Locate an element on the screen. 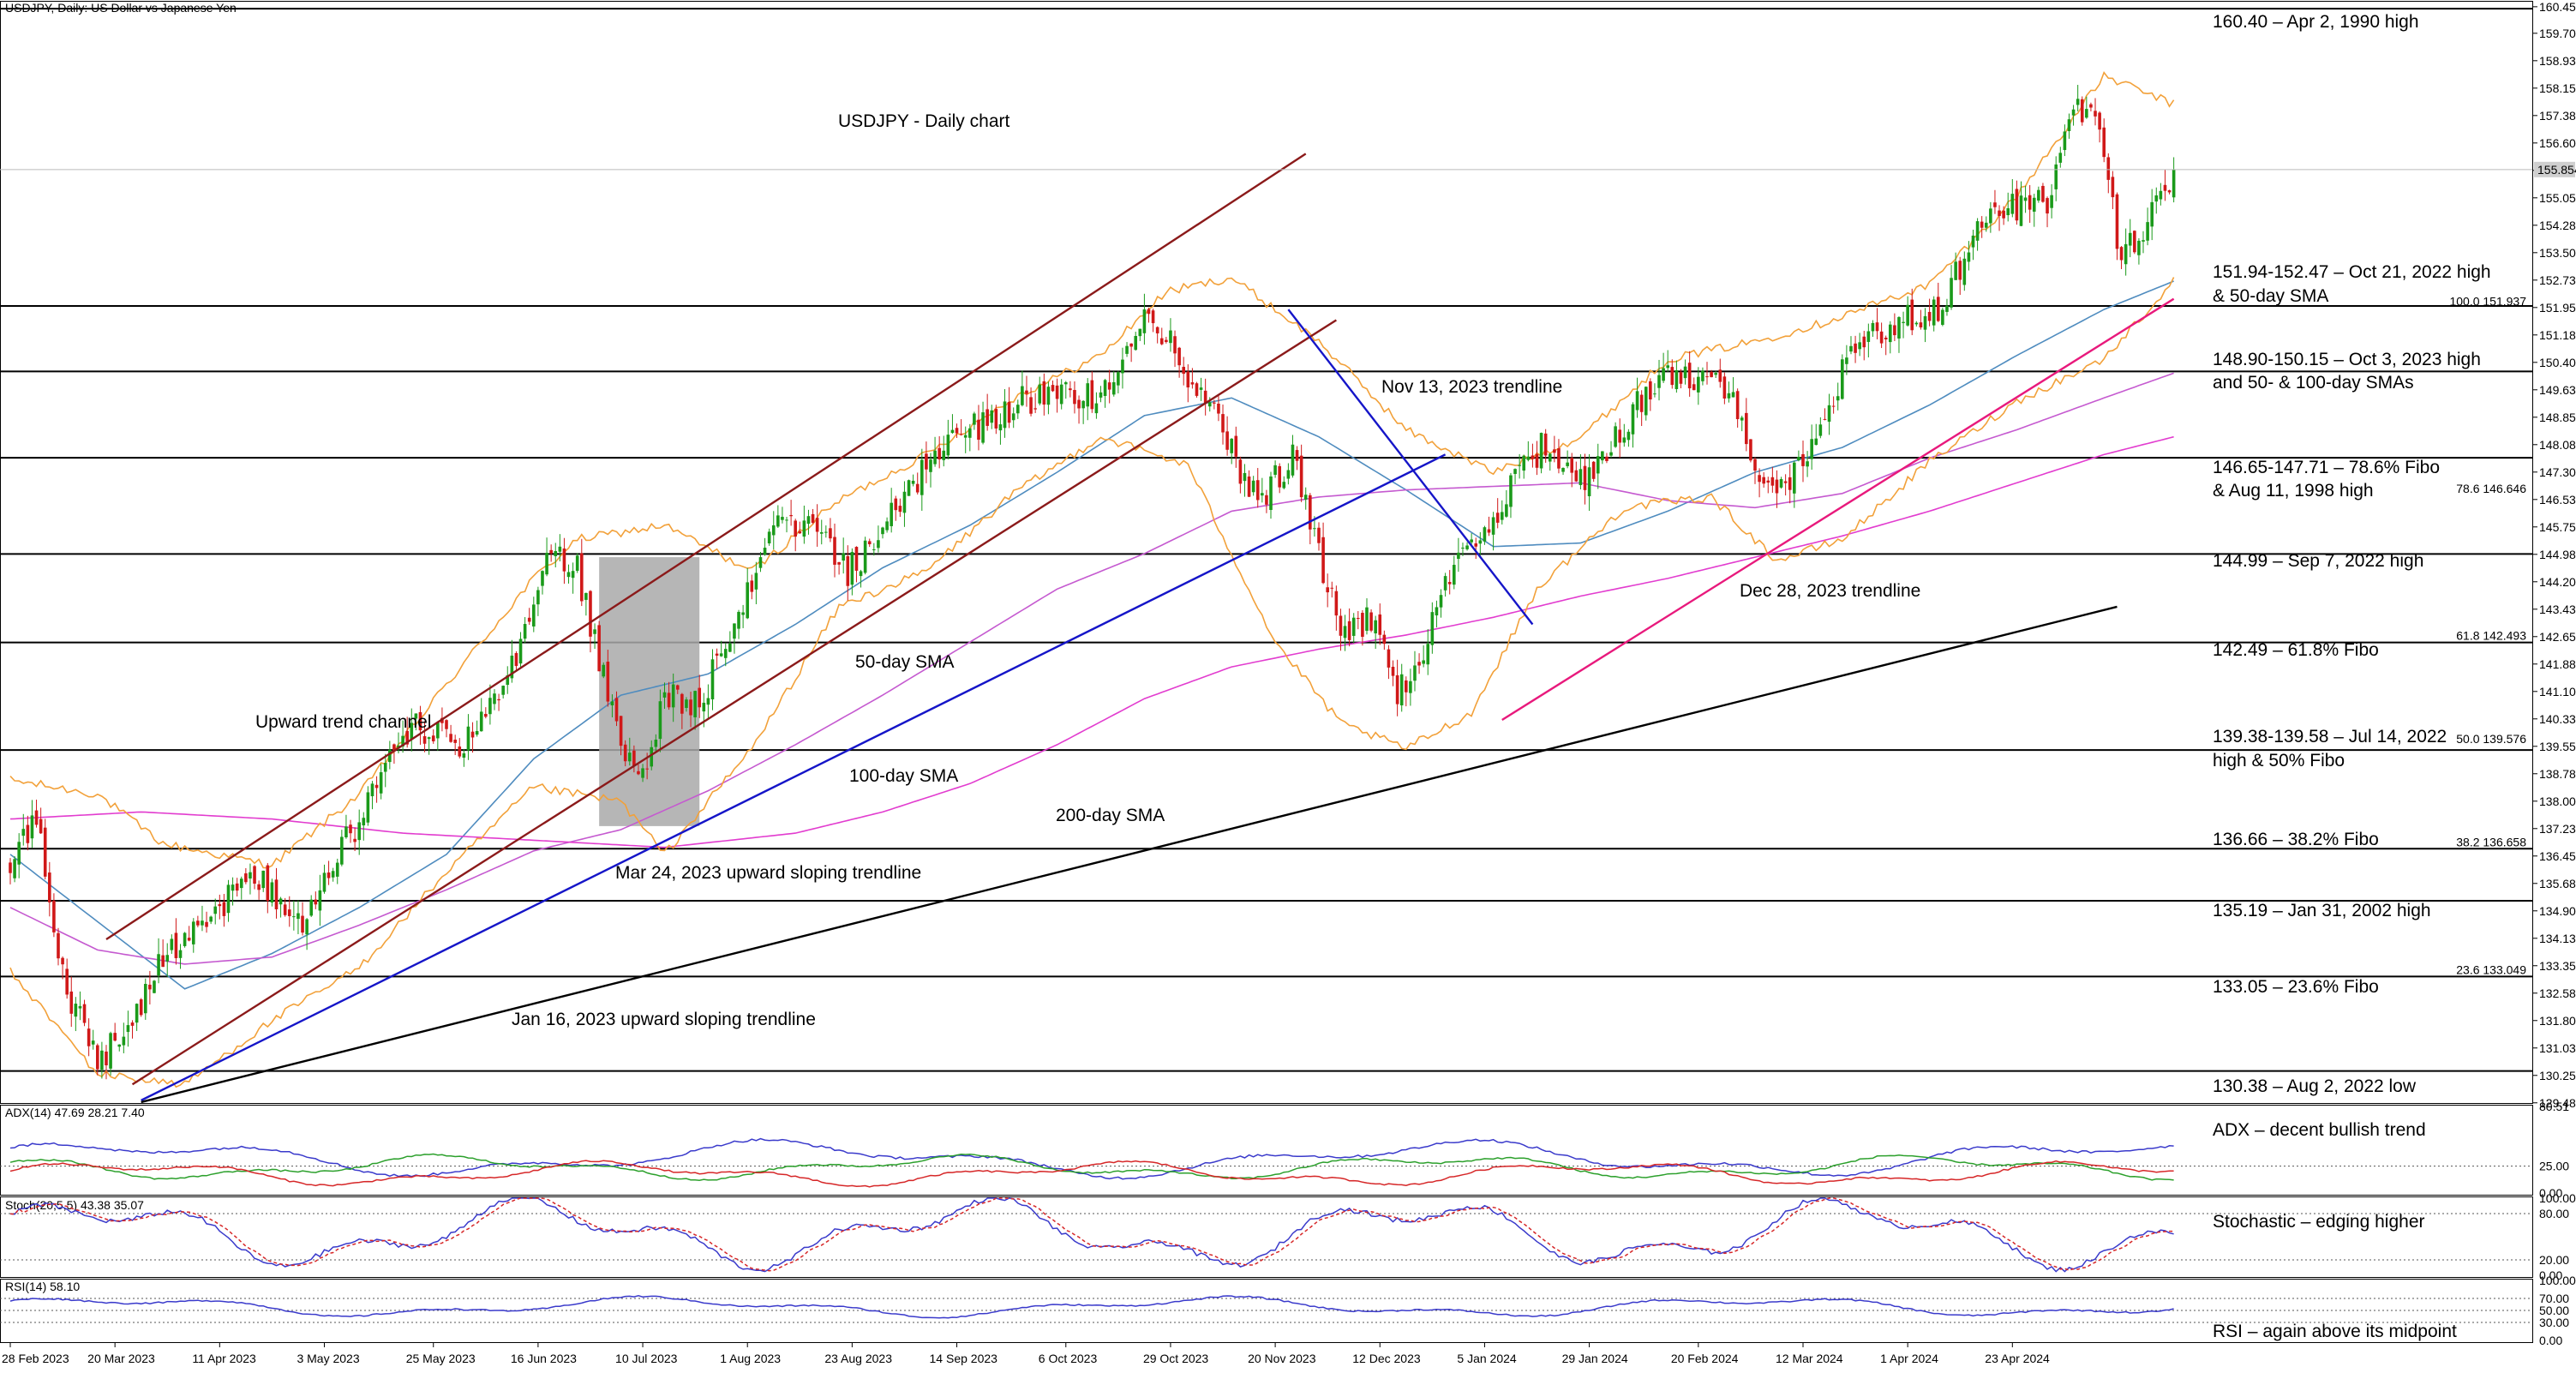 Image resolution: width=2576 pixels, height=1373 pixels. level-label2-1: & 50-day SMA is located at coordinates (2270, 296).